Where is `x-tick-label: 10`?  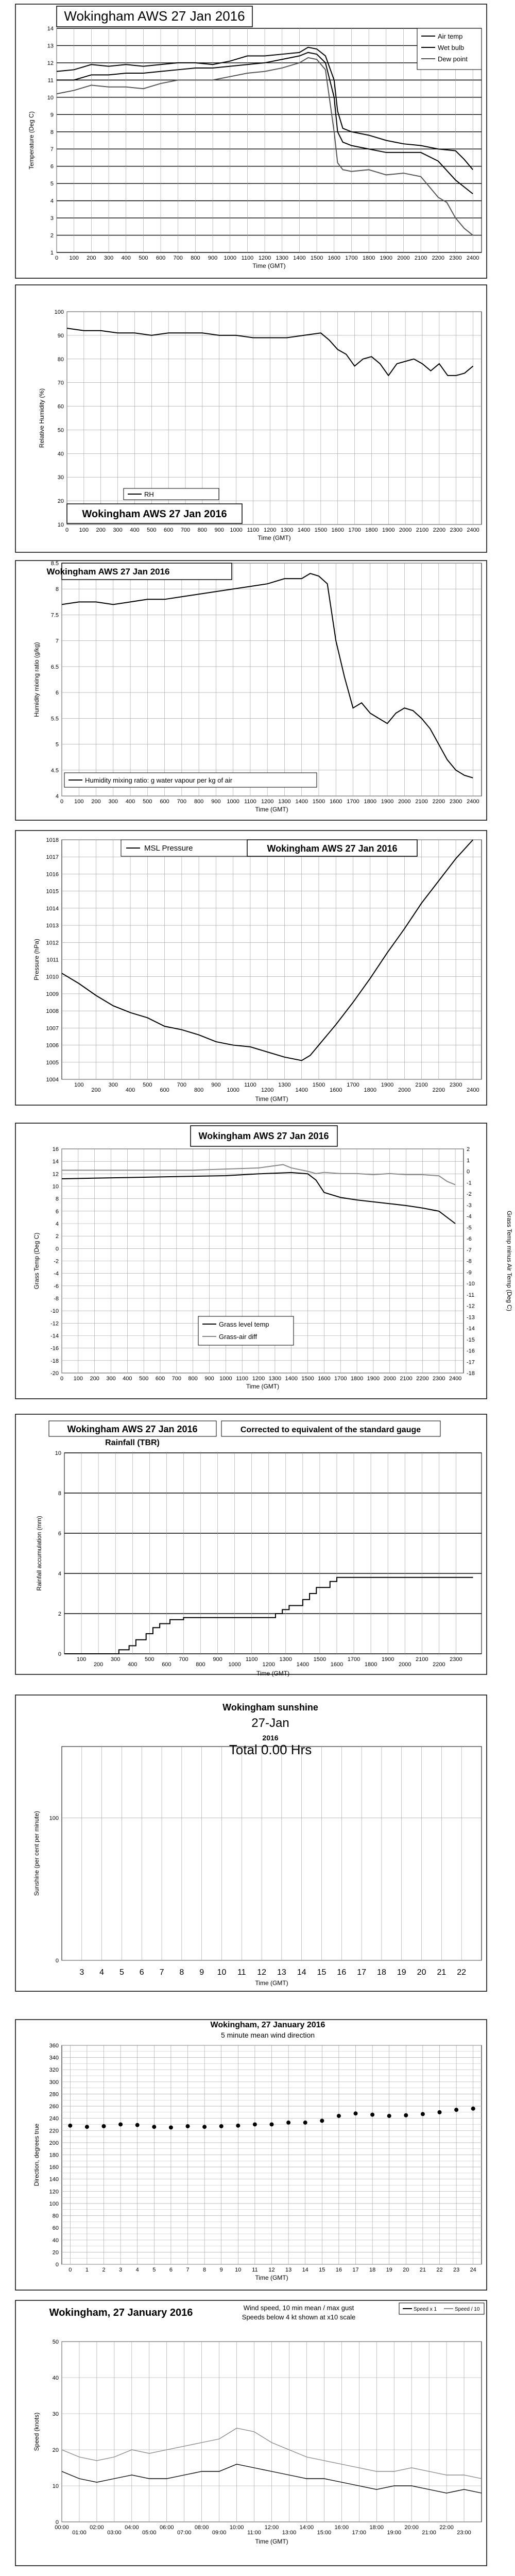 x-tick-label: 10 is located at coordinates (222, 1972).